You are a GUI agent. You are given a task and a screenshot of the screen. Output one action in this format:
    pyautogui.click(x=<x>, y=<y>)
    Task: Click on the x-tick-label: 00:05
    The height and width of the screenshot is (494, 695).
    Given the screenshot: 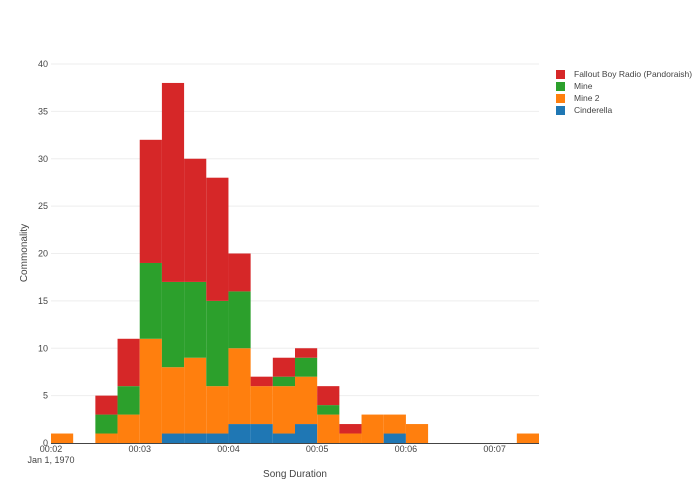 What is the action you would take?
    pyautogui.click(x=317, y=449)
    